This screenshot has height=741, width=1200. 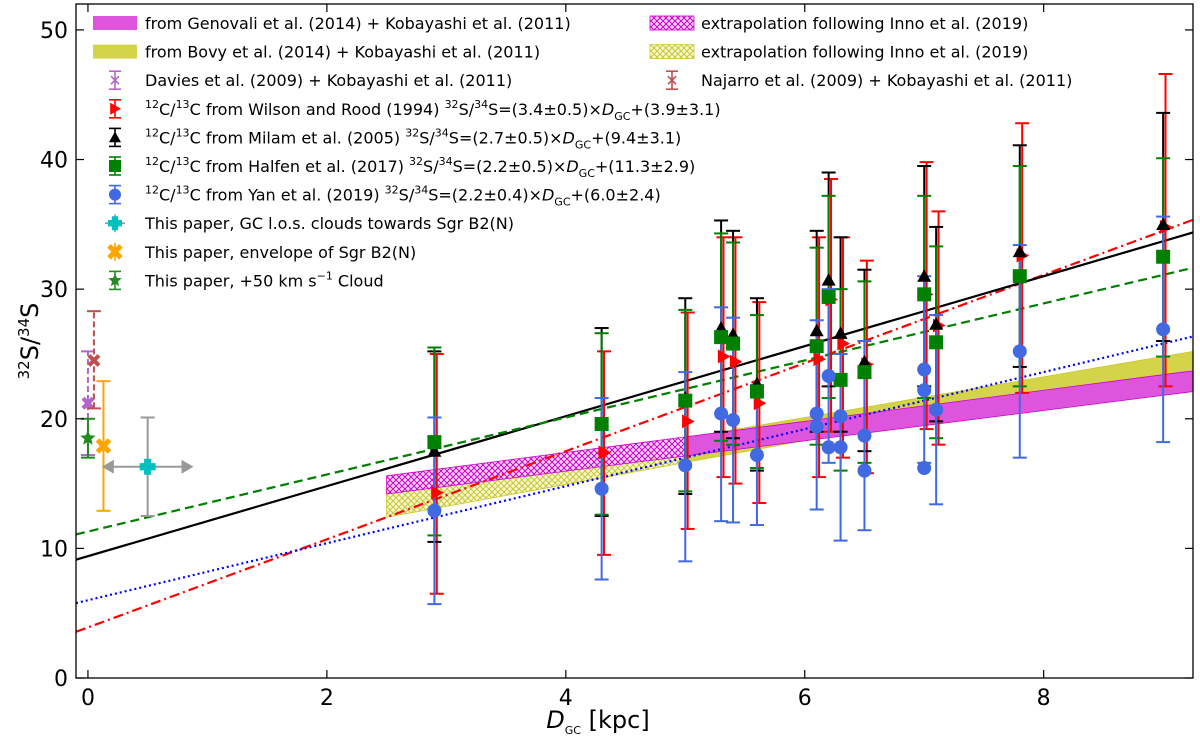 I want to click on genovali-legend-handle, so click(x=115, y=23).